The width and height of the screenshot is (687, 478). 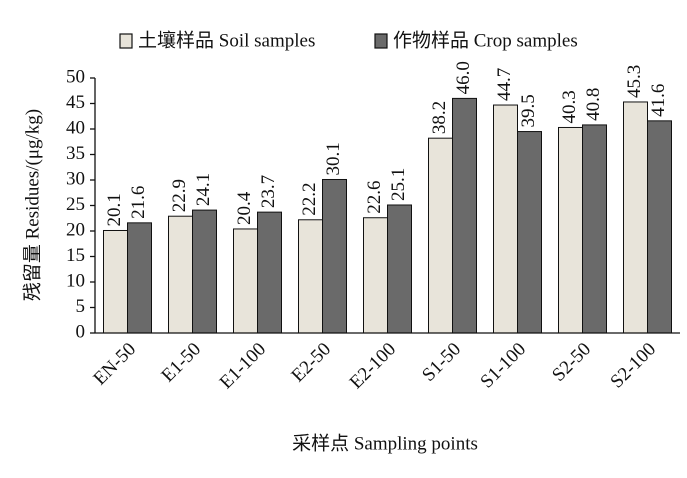 I want to click on x-tick-label: S2-50, so click(x=571, y=362).